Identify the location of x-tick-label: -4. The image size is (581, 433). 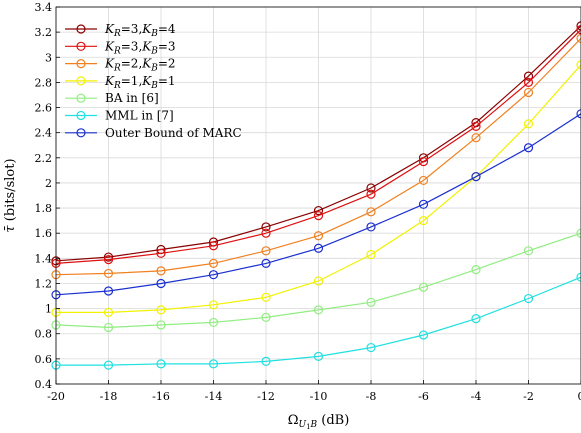
(476, 396).